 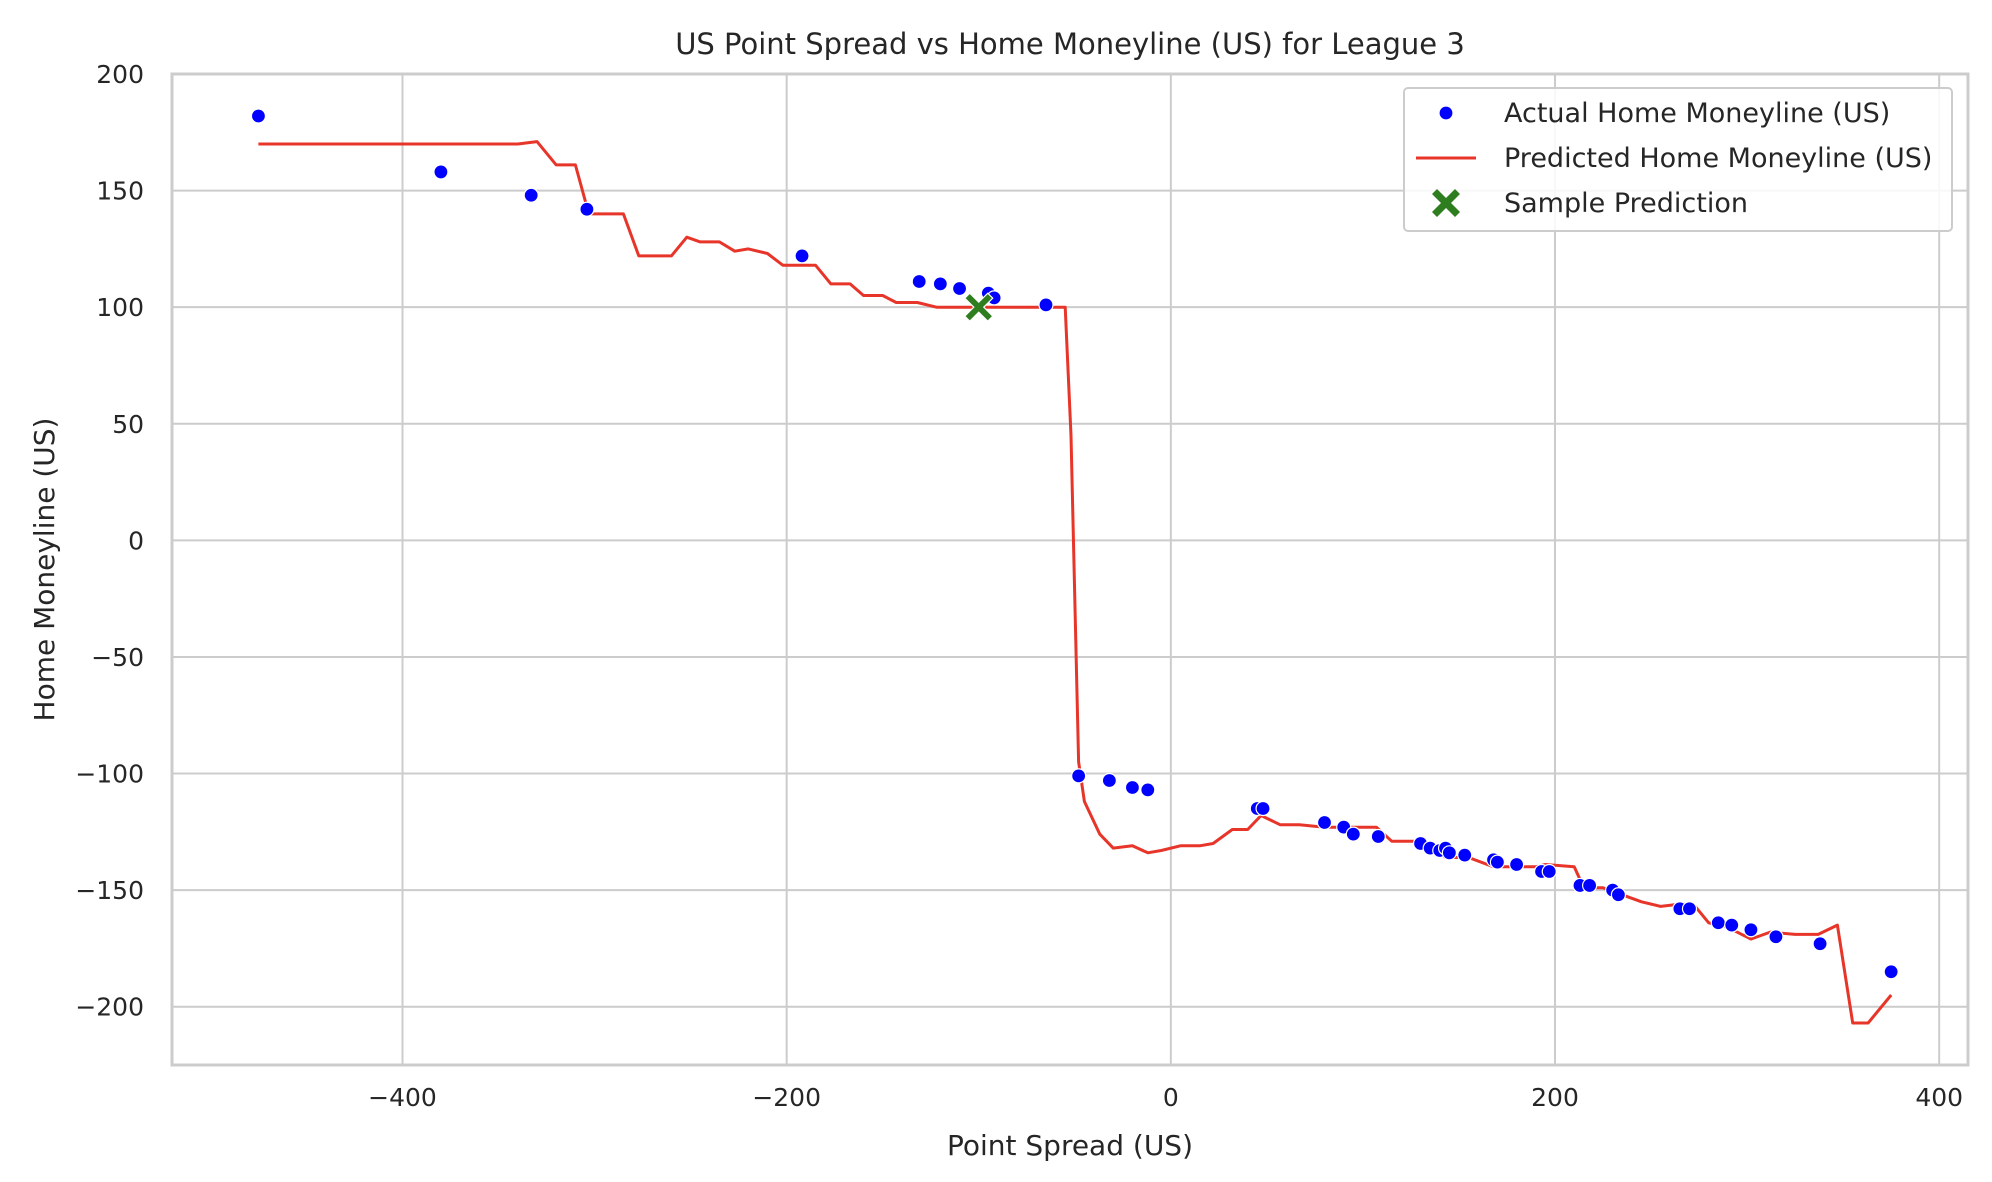 What do you see at coordinates (978, 307) in the screenshot?
I see `sample-prediction-point` at bounding box center [978, 307].